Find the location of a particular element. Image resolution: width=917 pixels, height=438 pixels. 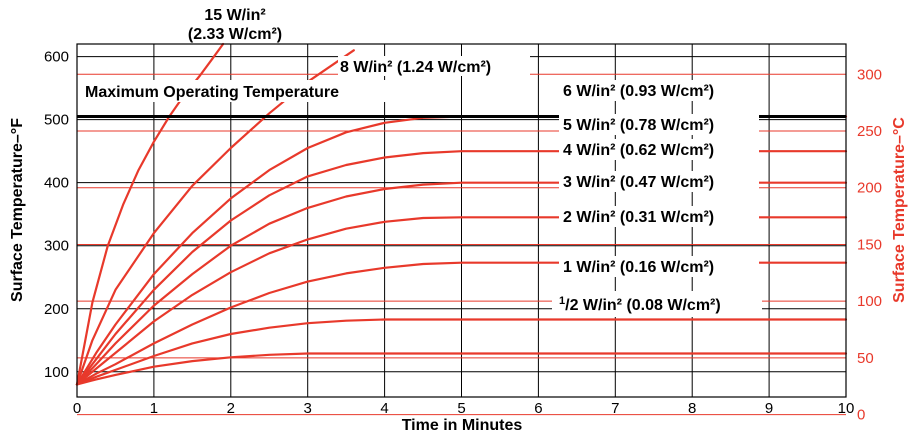

x-tick-label: 10 is located at coordinates (846, 408).